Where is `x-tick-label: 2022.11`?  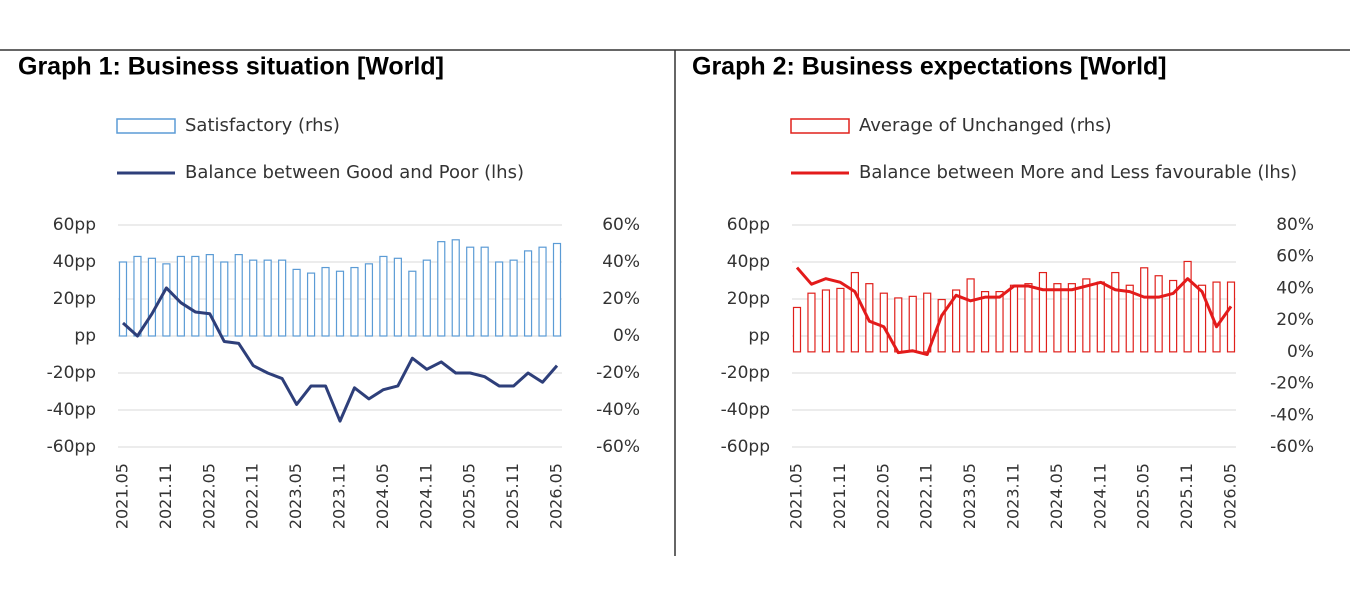
x-tick-label: 2022.11 is located at coordinates (926, 496).